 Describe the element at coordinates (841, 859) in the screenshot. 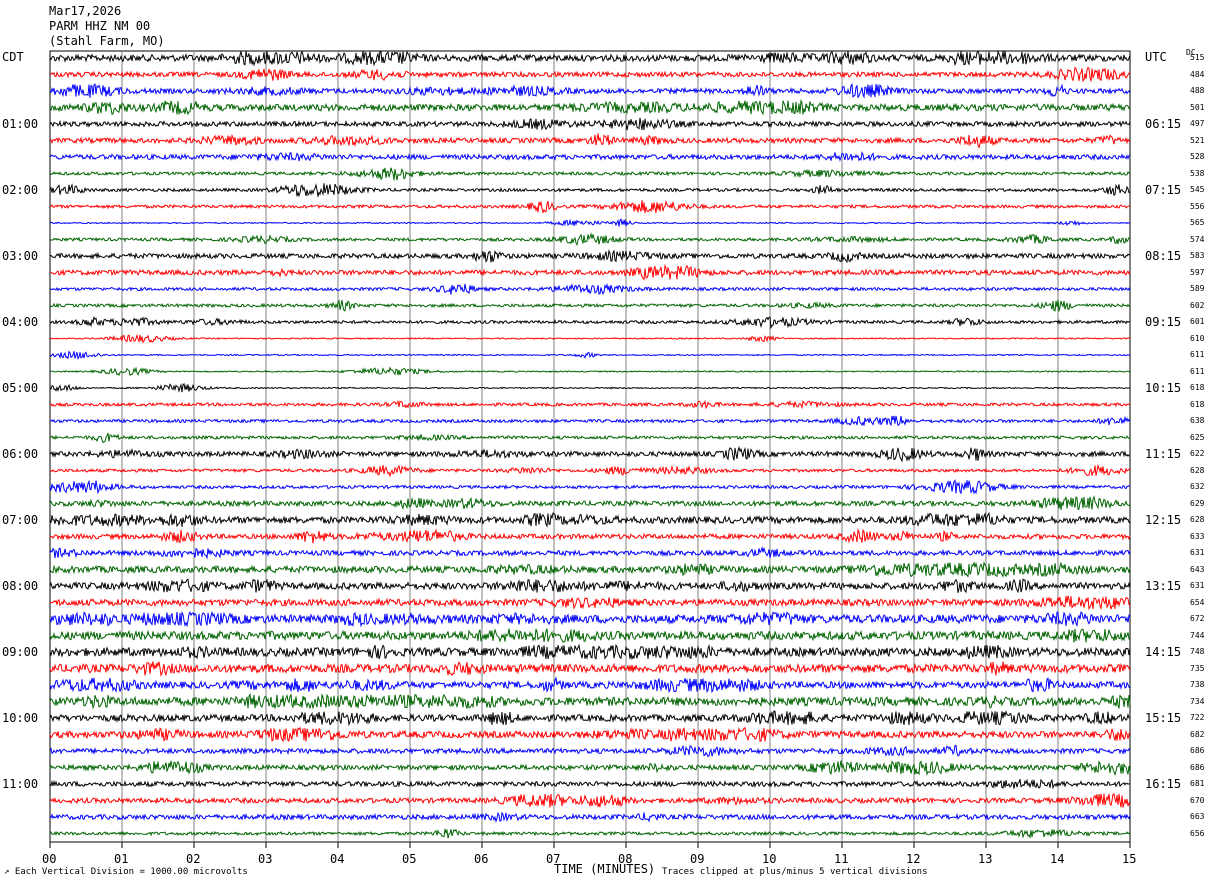

I see `x-tick-label: 11` at that location.